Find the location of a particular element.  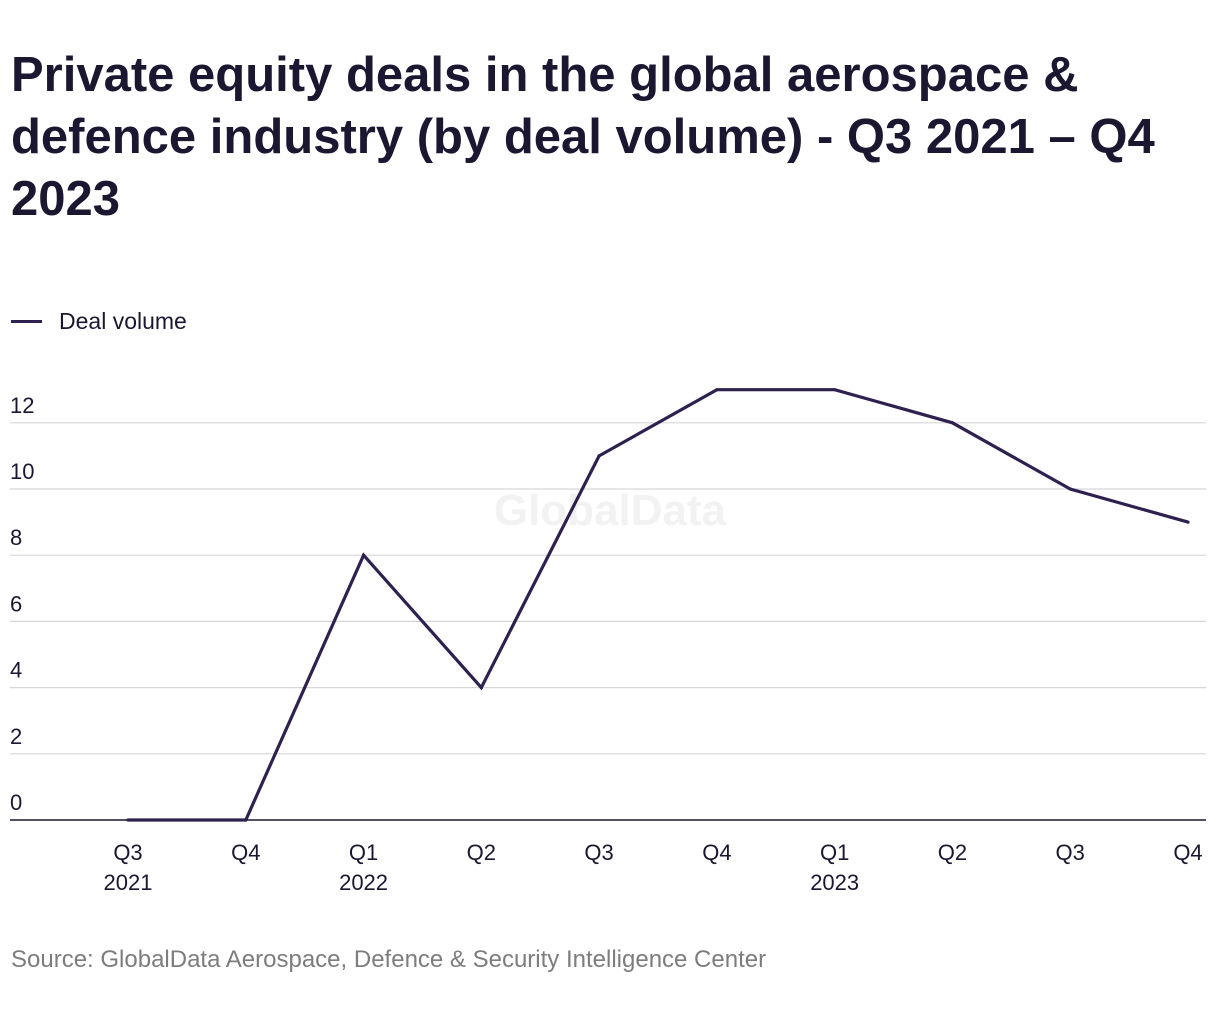

x-tick-label-7: Q2 is located at coordinates (952, 852).